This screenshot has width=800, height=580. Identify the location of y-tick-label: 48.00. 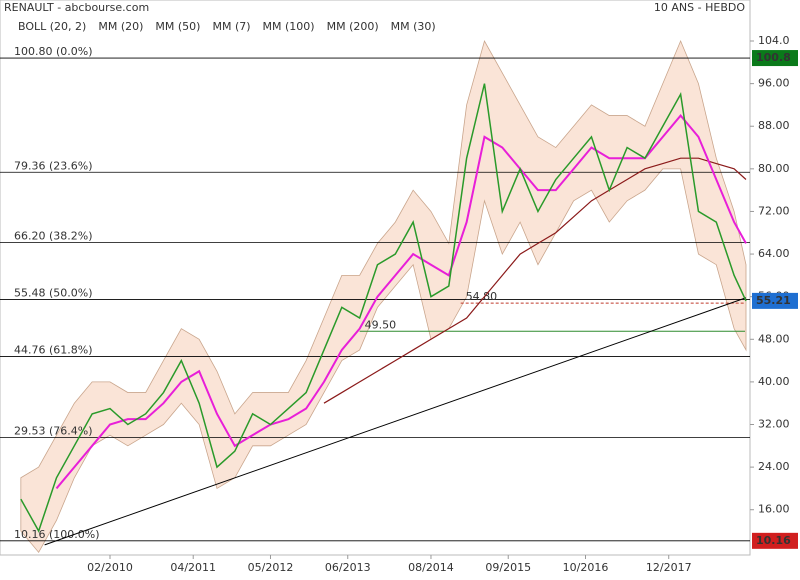
(774, 338).